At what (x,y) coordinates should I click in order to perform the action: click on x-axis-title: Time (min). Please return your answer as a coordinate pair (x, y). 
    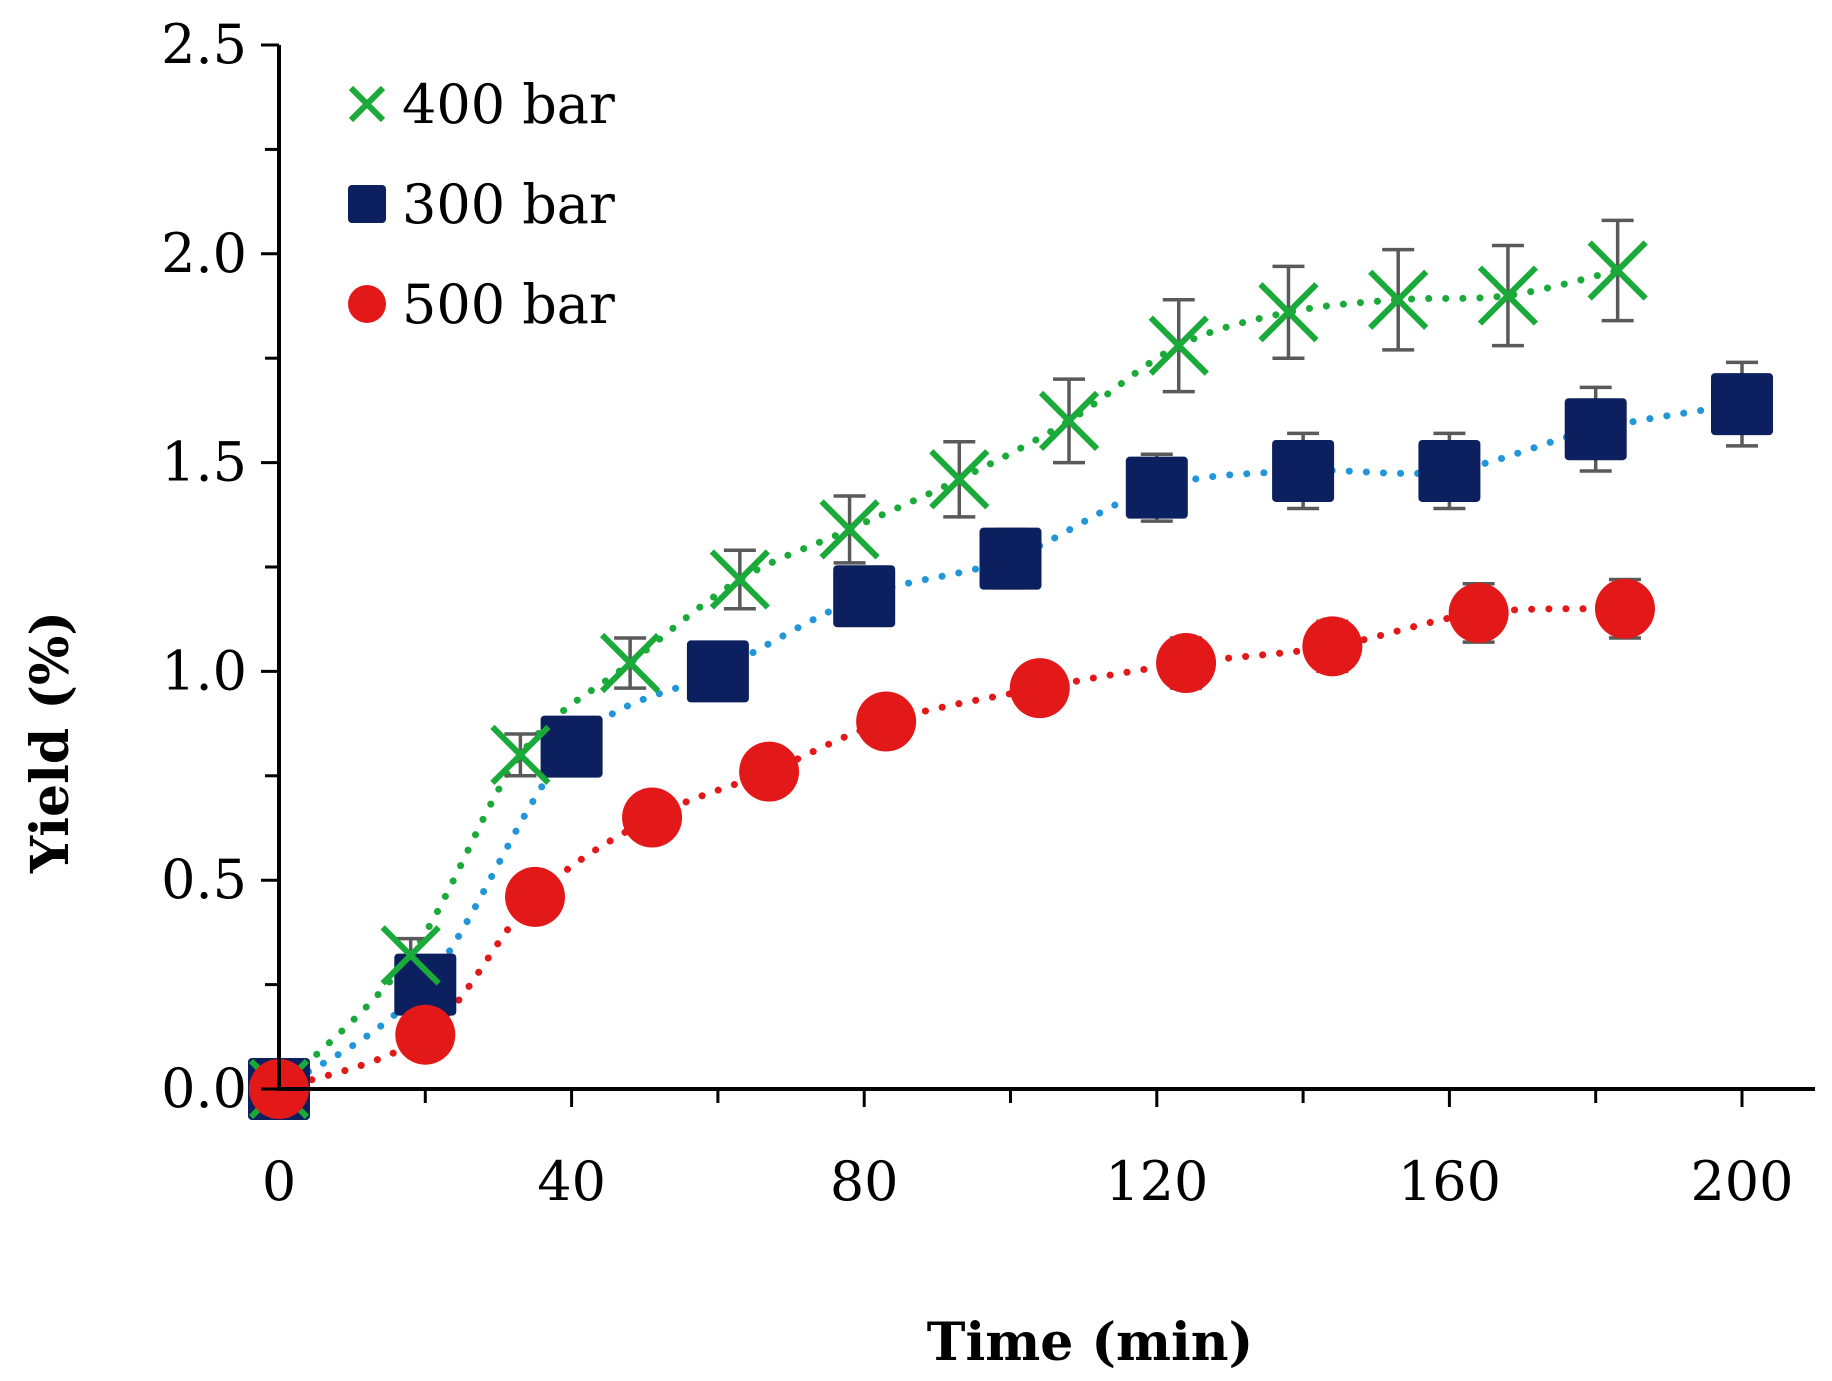
    Looking at the image, I should click on (1090, 1342).